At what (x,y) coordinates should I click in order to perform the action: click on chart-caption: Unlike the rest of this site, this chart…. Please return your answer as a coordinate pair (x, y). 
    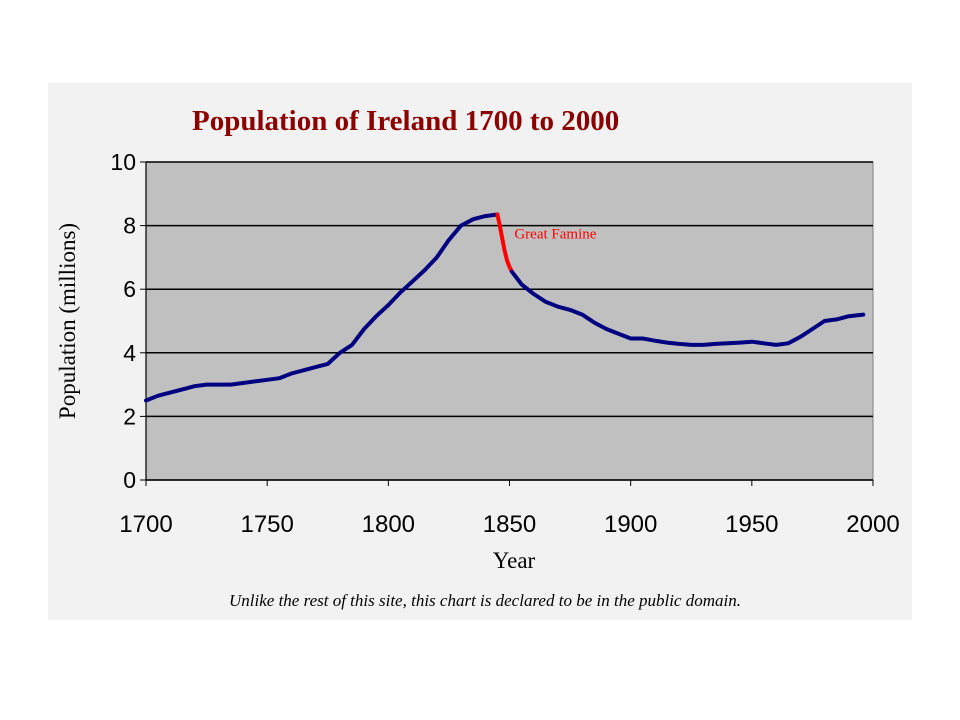
    Looking at the image, I should click on (485, 600).